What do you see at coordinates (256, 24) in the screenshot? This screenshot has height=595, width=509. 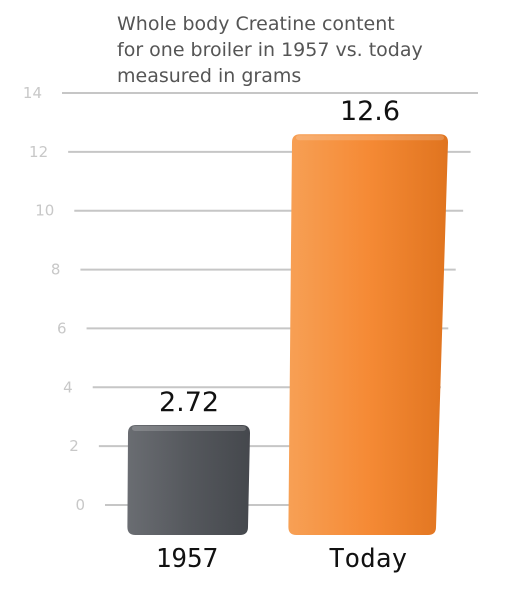 I see `title-line-1: Whole body Creatine content` at bounding box center [256, 24].